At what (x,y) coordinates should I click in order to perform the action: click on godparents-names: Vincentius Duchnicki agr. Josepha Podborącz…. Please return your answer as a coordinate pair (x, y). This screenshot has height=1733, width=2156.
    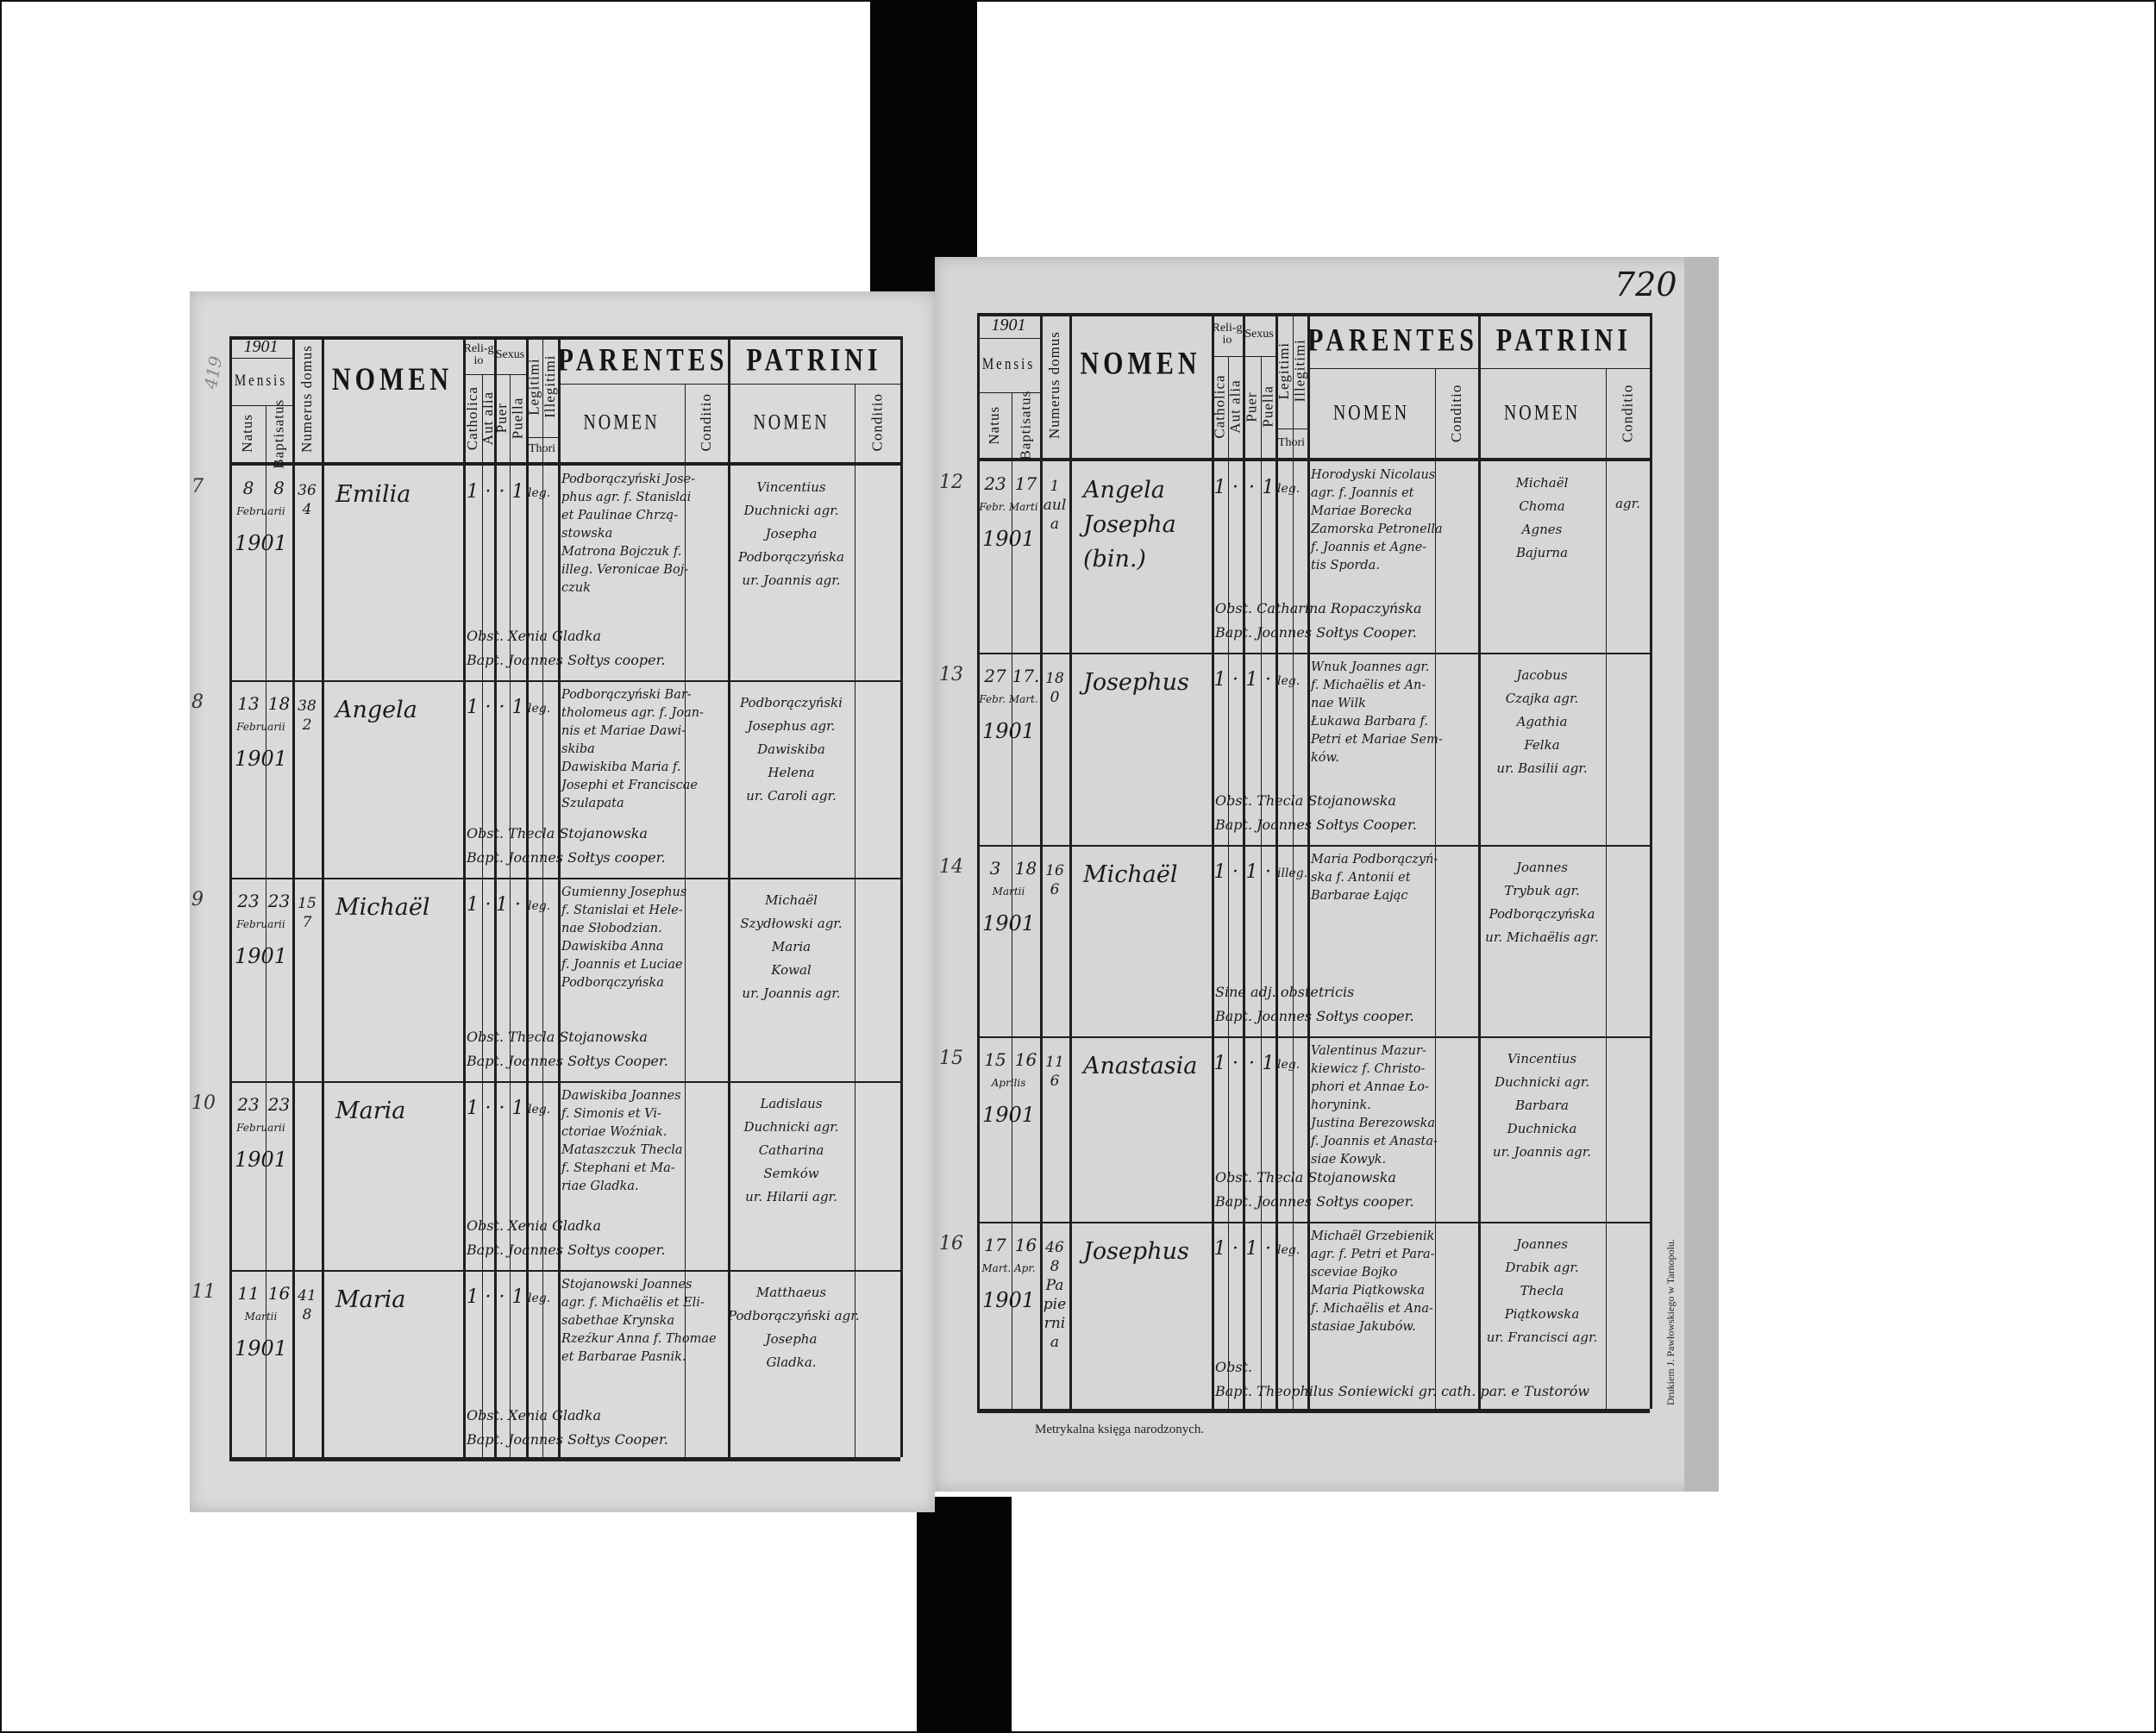
    Looking at the image, I should click on (791, 534).